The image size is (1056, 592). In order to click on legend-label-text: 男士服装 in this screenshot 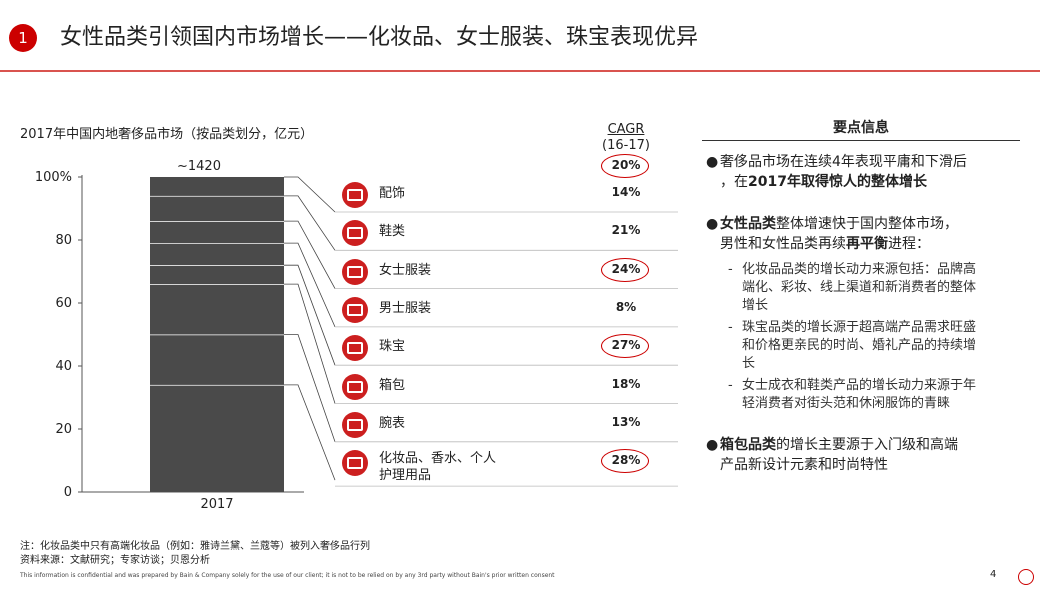, I will do `click(405, 308)`.